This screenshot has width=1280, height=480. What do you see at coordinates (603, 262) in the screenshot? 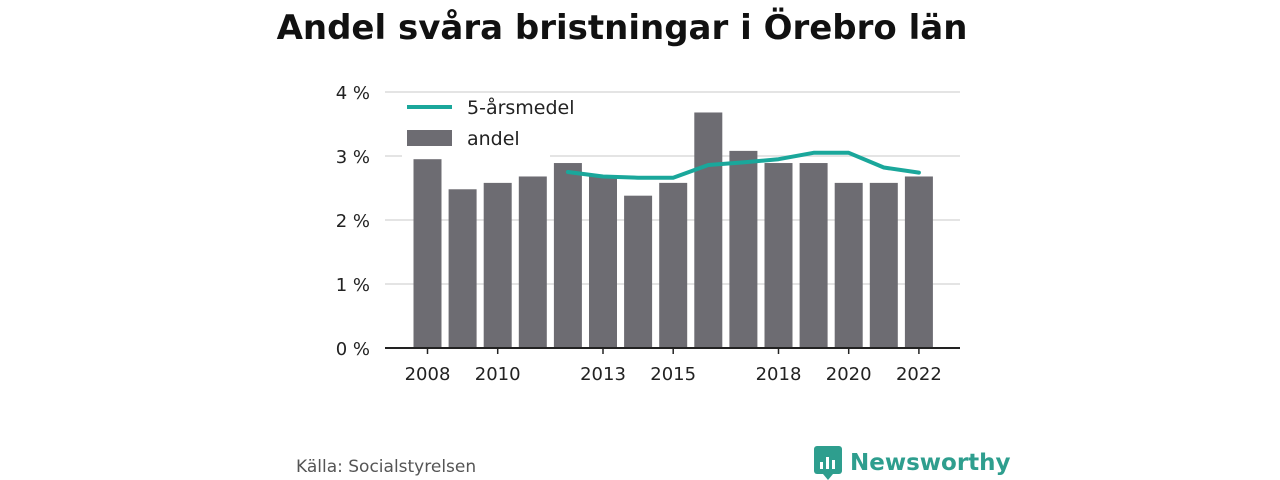
I see `bar-2013` at bounding box center [603, 262].